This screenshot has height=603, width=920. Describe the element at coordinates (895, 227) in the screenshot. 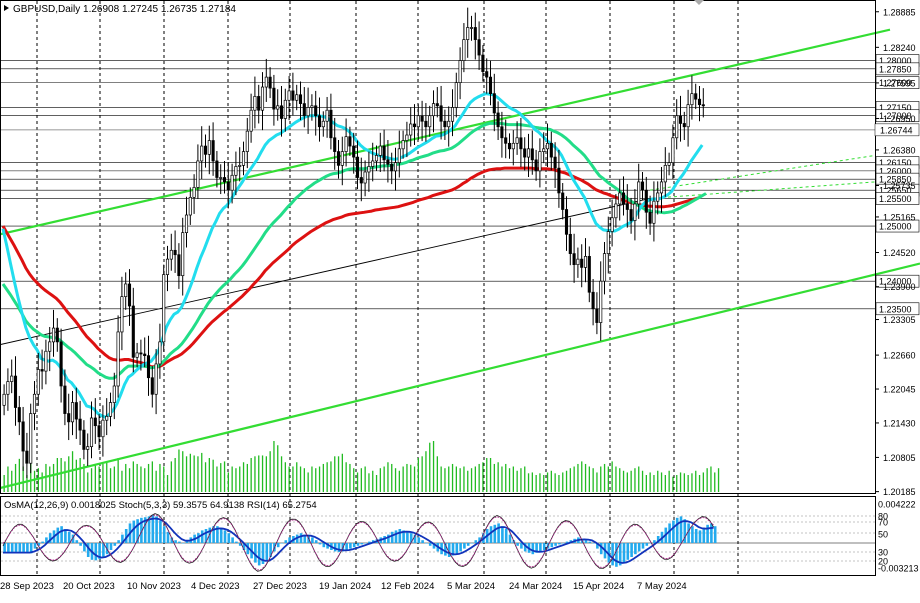

I see `level-price-label: 1.25000` at that location.